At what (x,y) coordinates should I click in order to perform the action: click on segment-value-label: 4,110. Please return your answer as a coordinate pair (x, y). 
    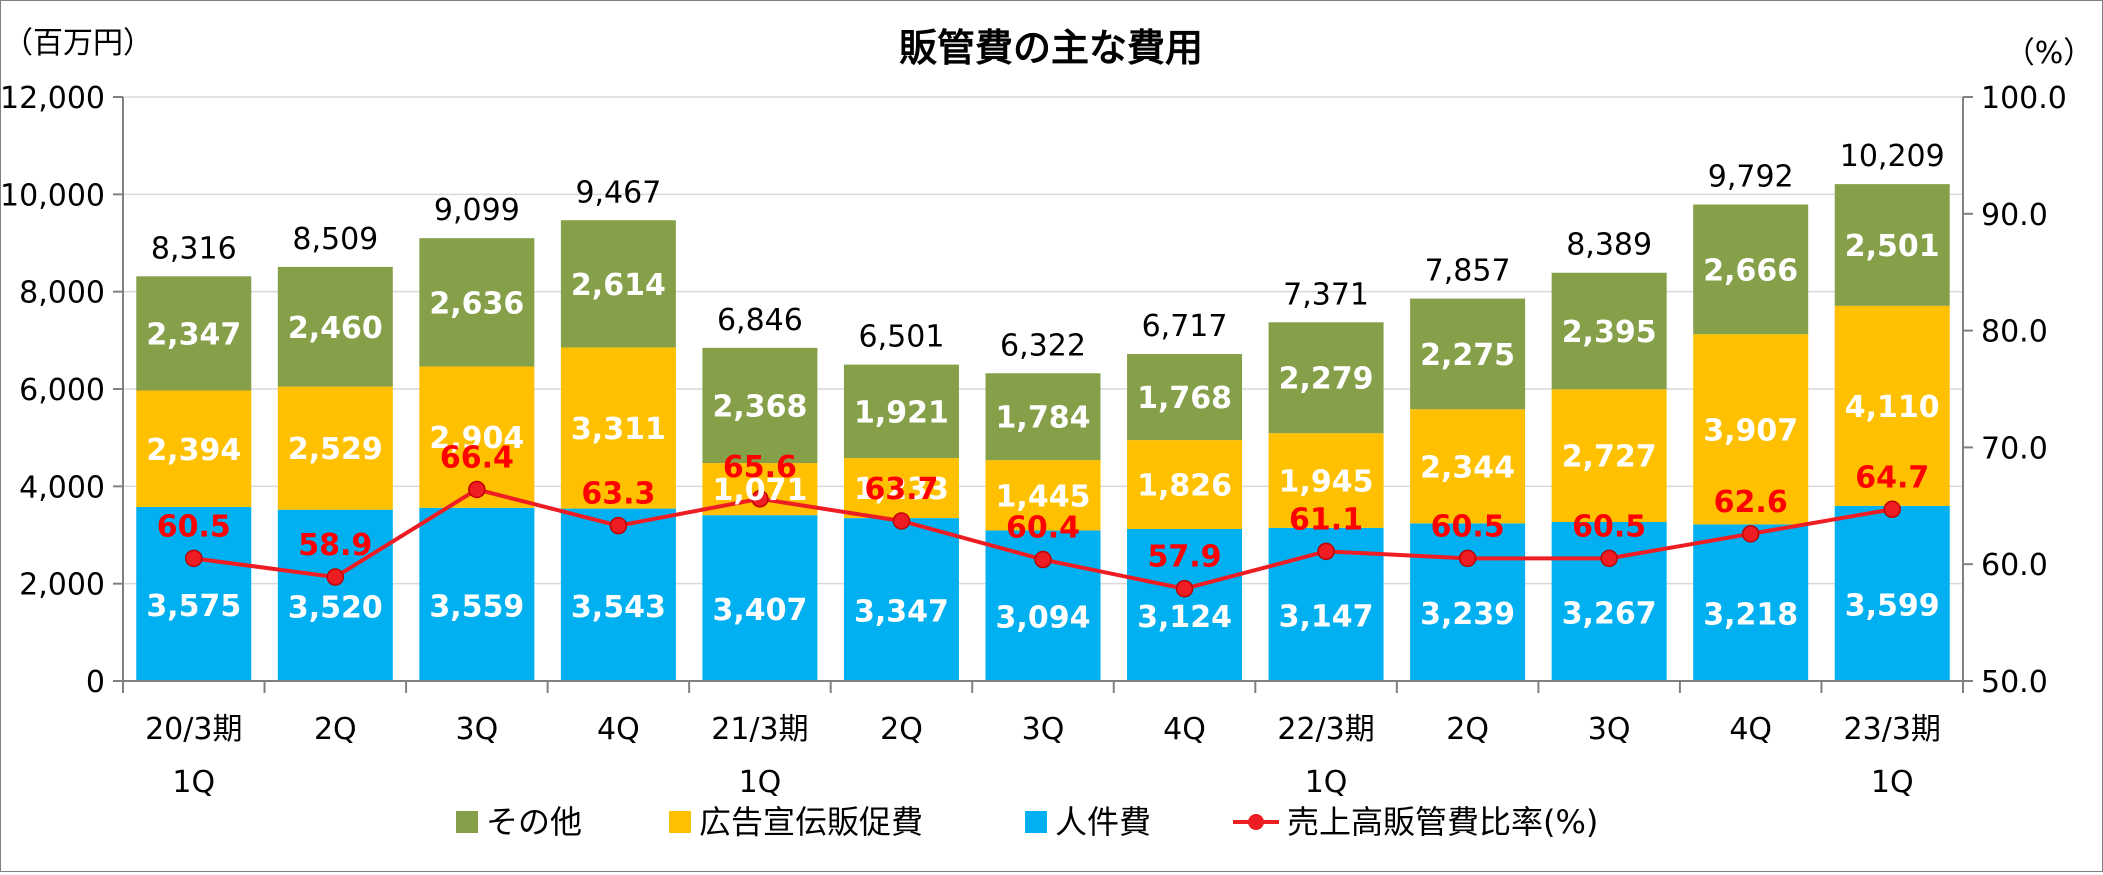
    Looking at the image, I should click on (1892, 407).